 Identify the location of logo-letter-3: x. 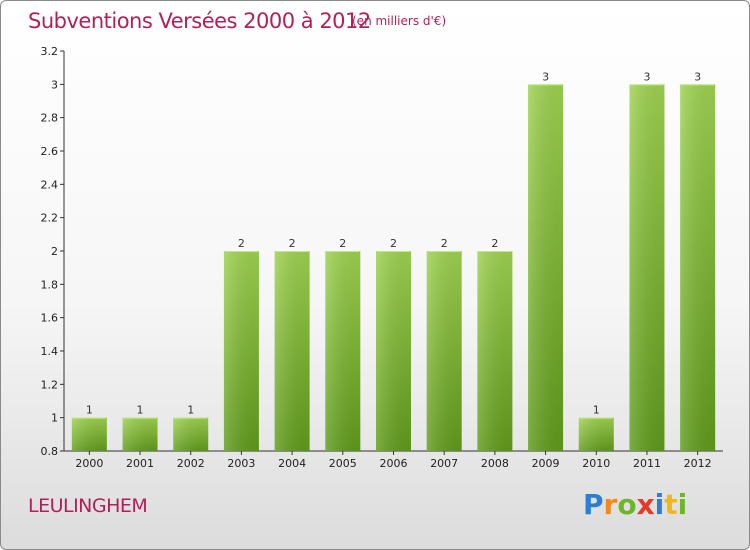
(645, 504).